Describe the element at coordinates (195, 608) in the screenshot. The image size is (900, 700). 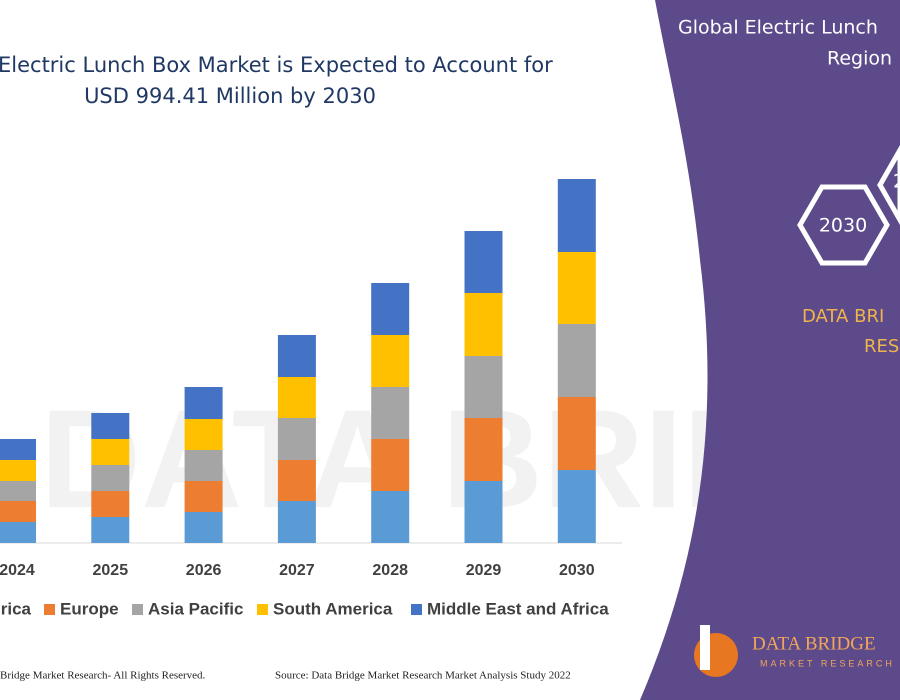
I see `legend-label: Asia Pacific` at that location.